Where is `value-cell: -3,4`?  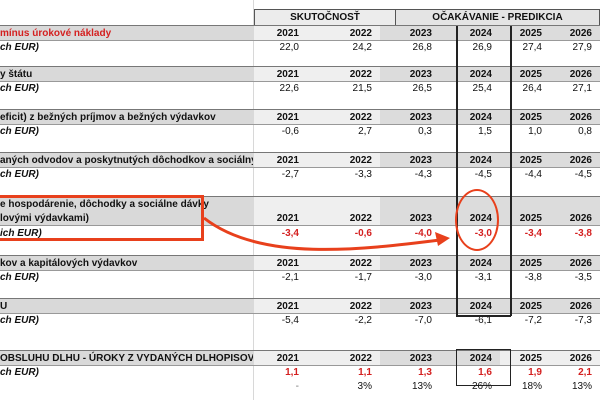
value-cell: -3,4 is located at coordinates (533, 233).